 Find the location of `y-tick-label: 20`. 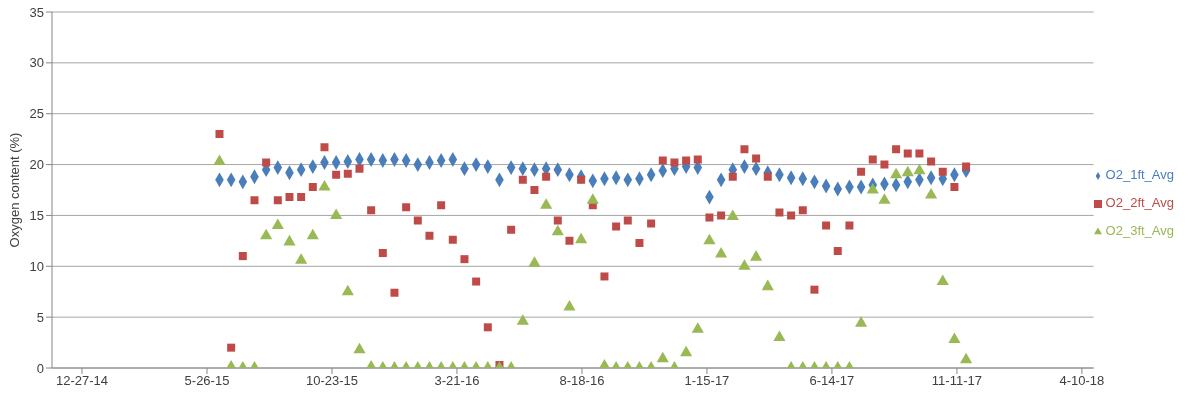

y-tick-label: 20 is located at coordinates (36, 165).